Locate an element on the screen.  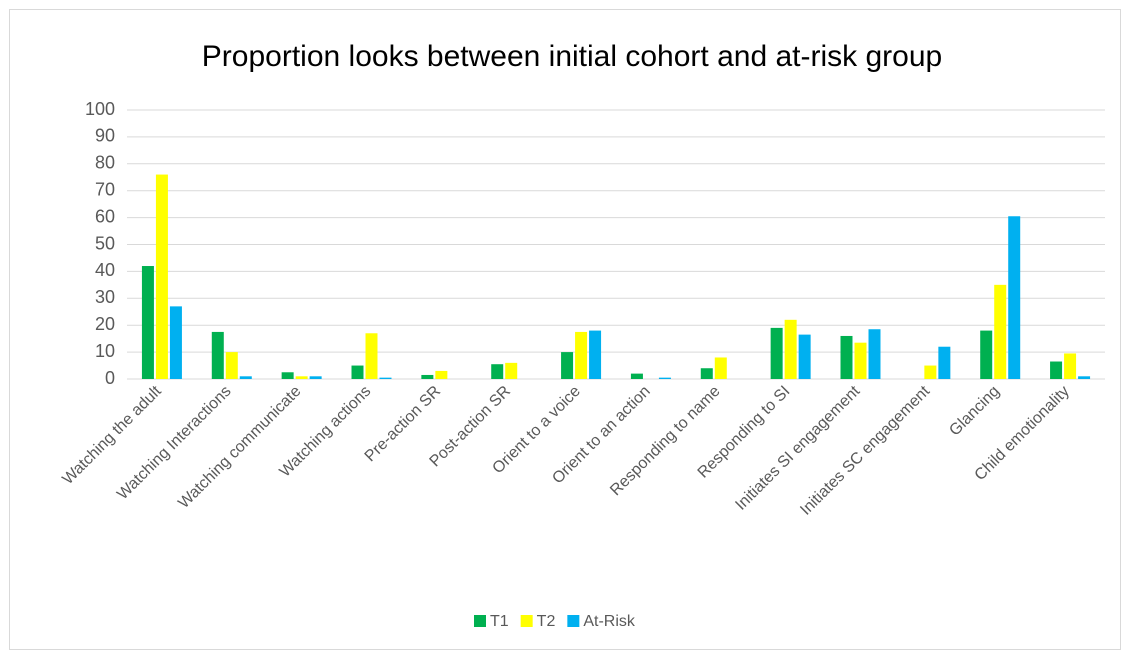
legend-label: At-Risk is located at coordinates (609, 621).